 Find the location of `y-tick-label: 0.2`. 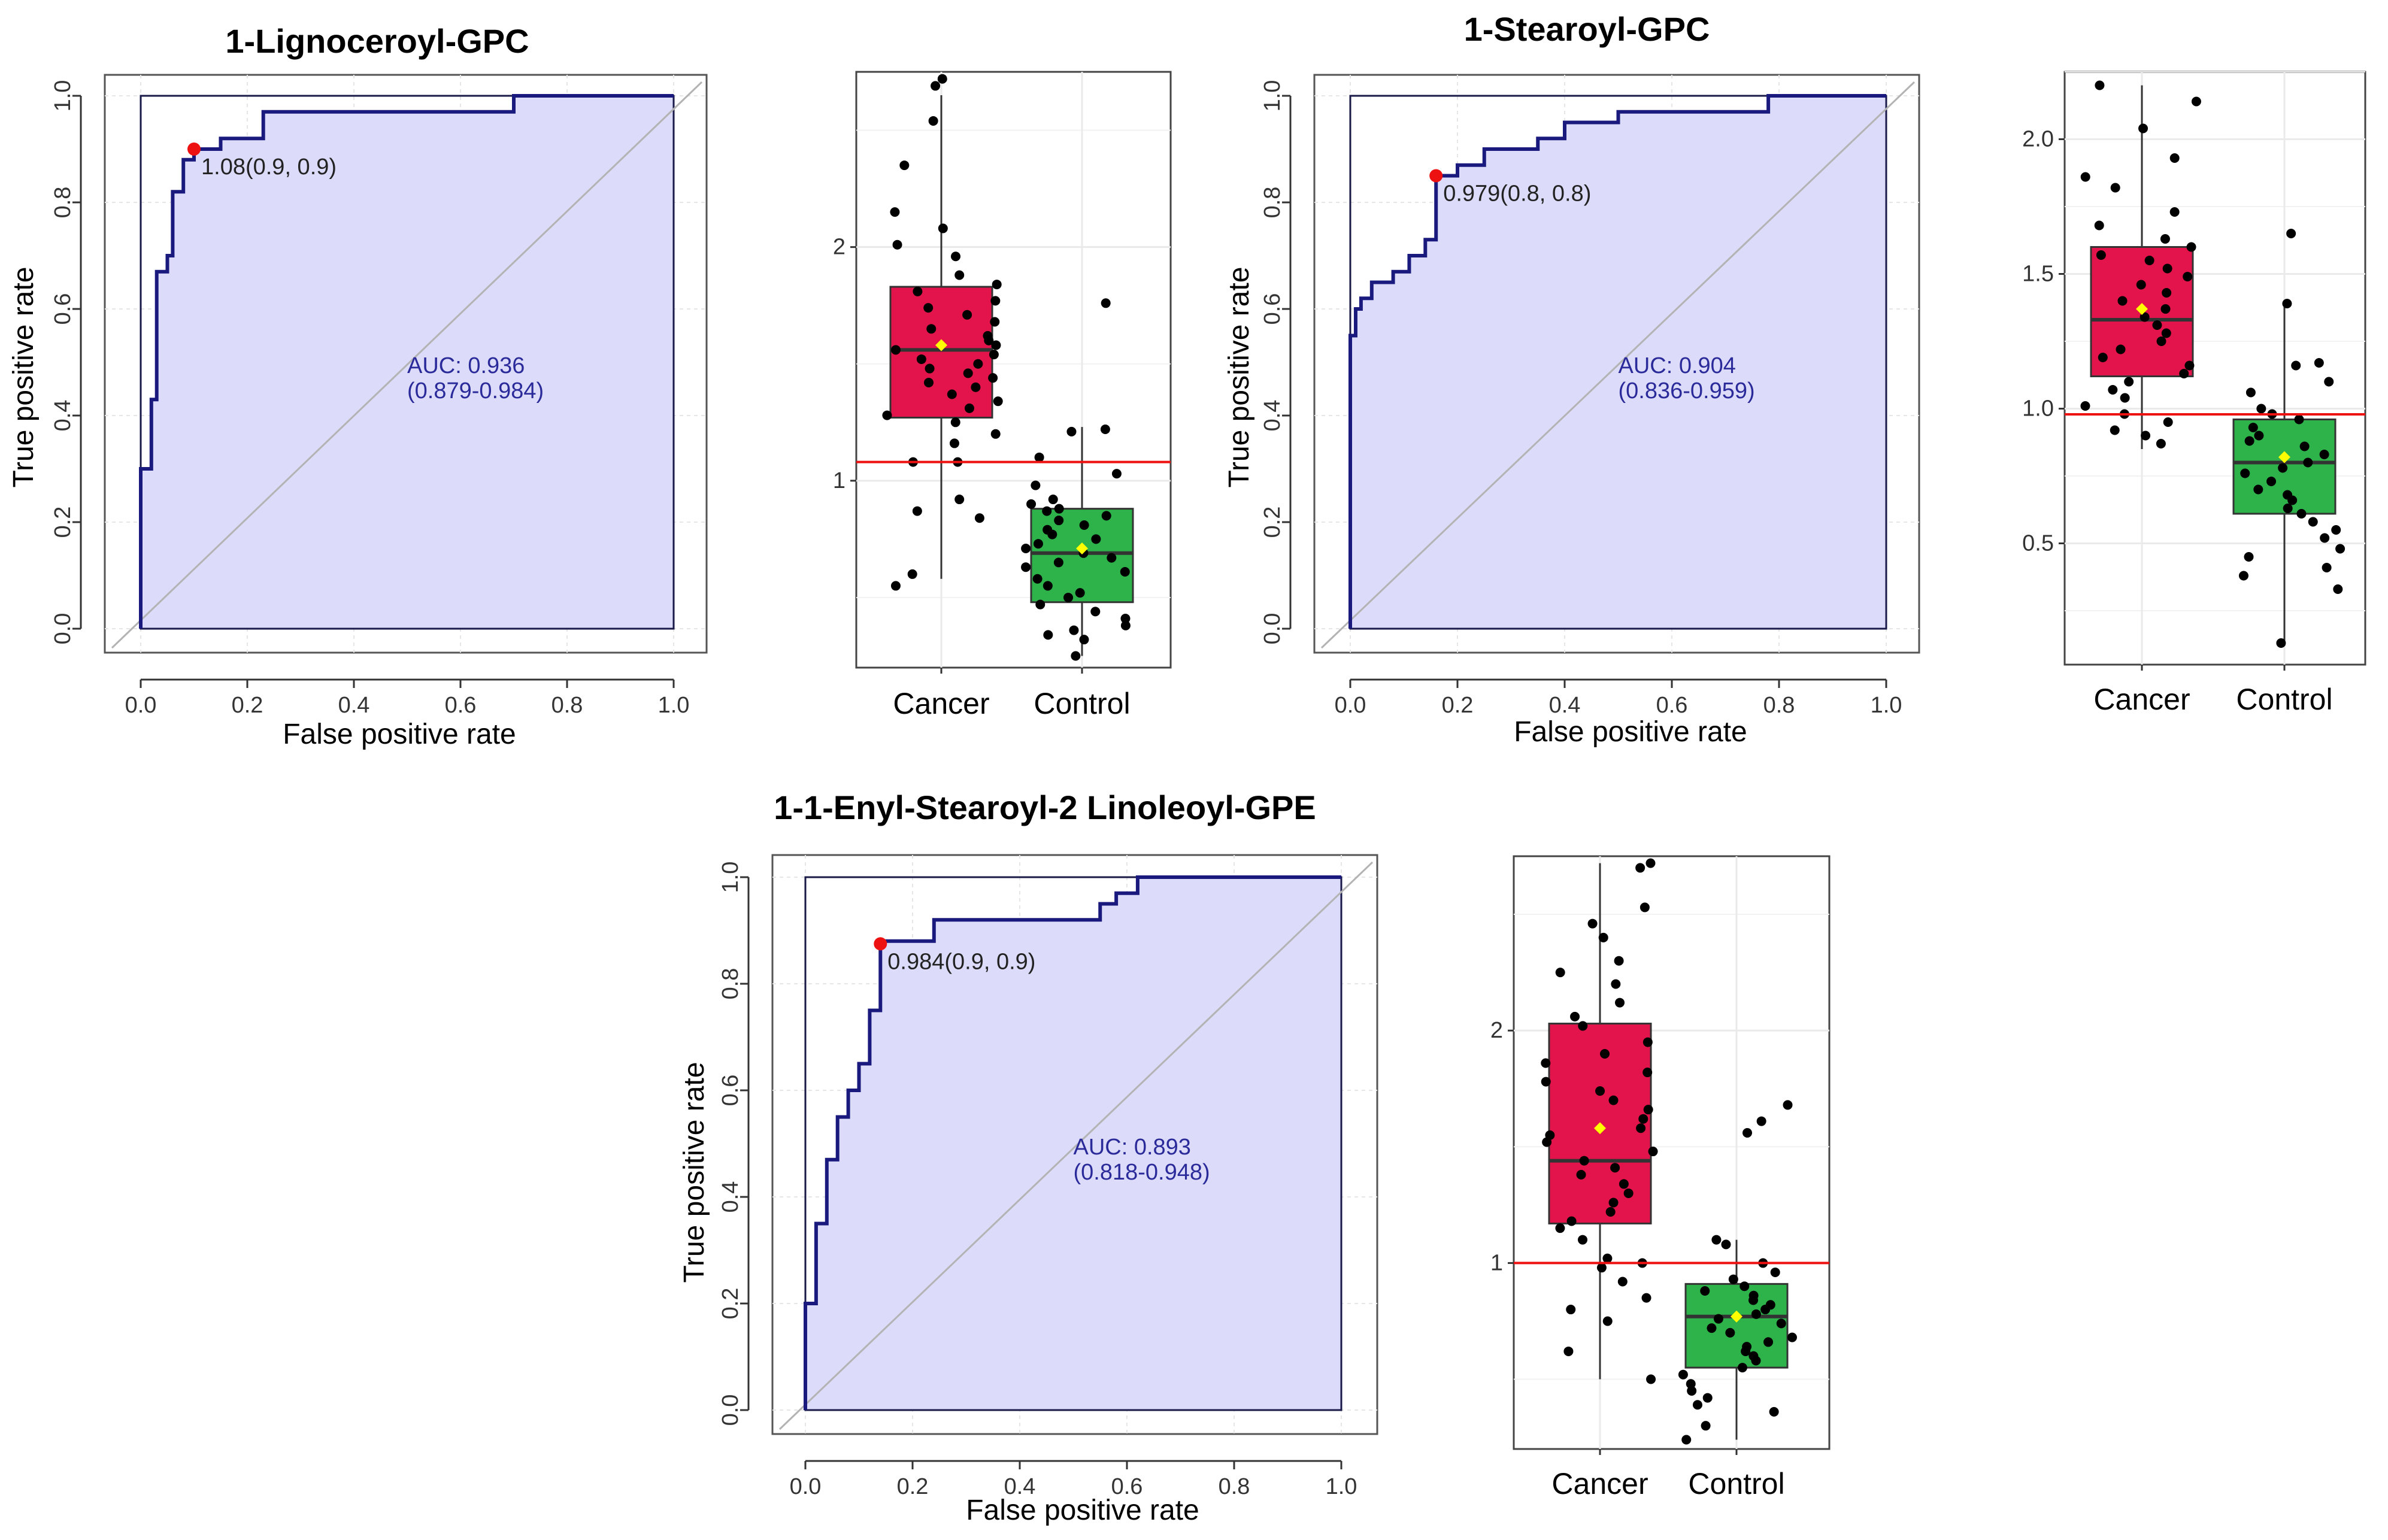

y-tick-label: 0.2 is located at coordinates (730, 1304).